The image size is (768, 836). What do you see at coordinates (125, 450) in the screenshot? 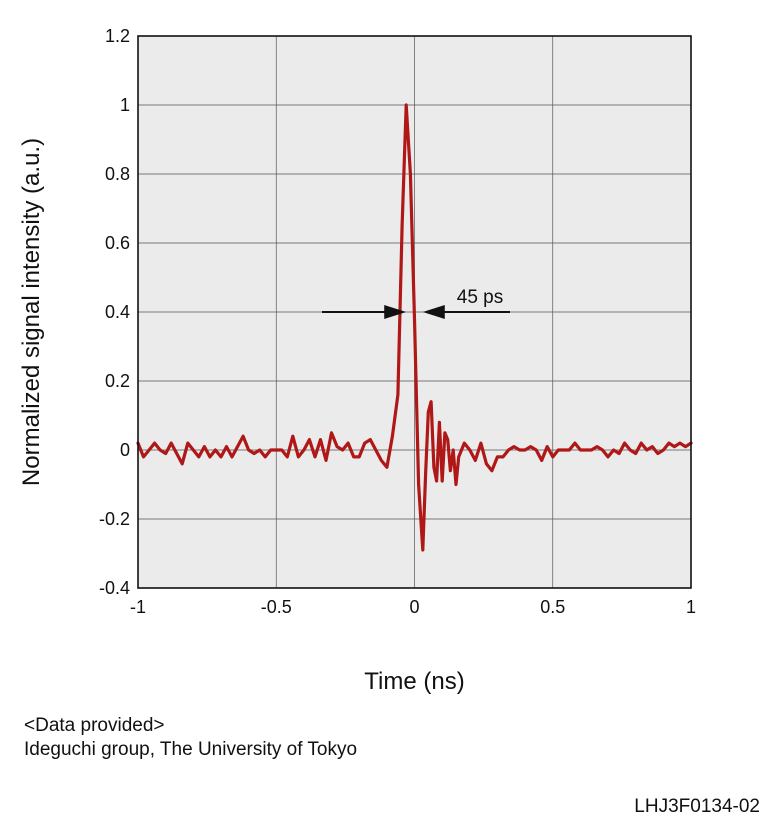
I see `y-tick-label: 0` at bounding box center [125, 450].